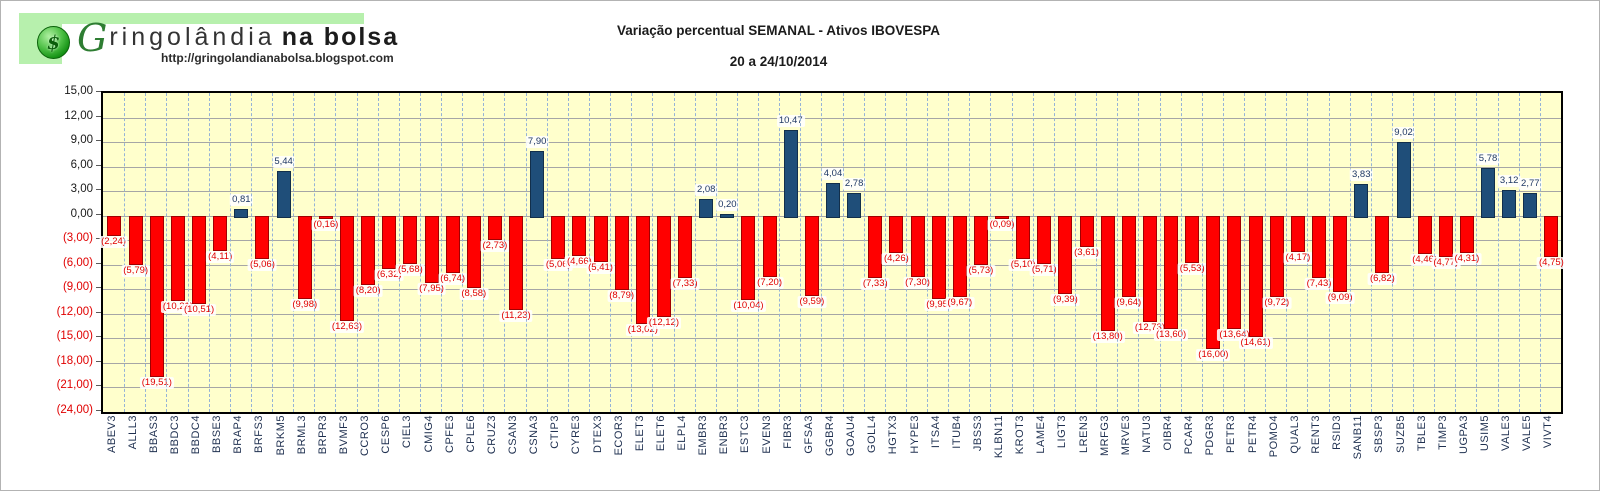 Image resolution: width=1600 pixels, height=491 pixels. I want to click on x-tick-BBAS3: BBAS3, so click(153, 451).